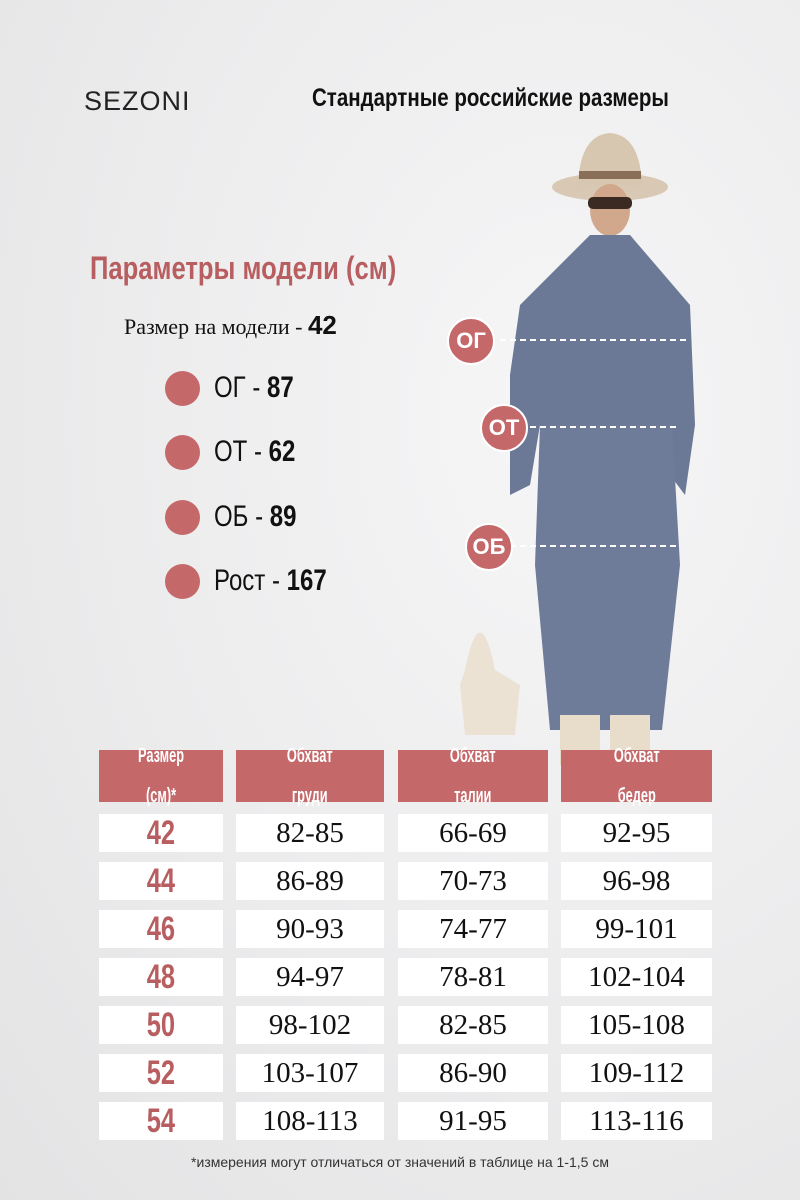  I want to click on cell-value: 86-90, so click(473, 1072).